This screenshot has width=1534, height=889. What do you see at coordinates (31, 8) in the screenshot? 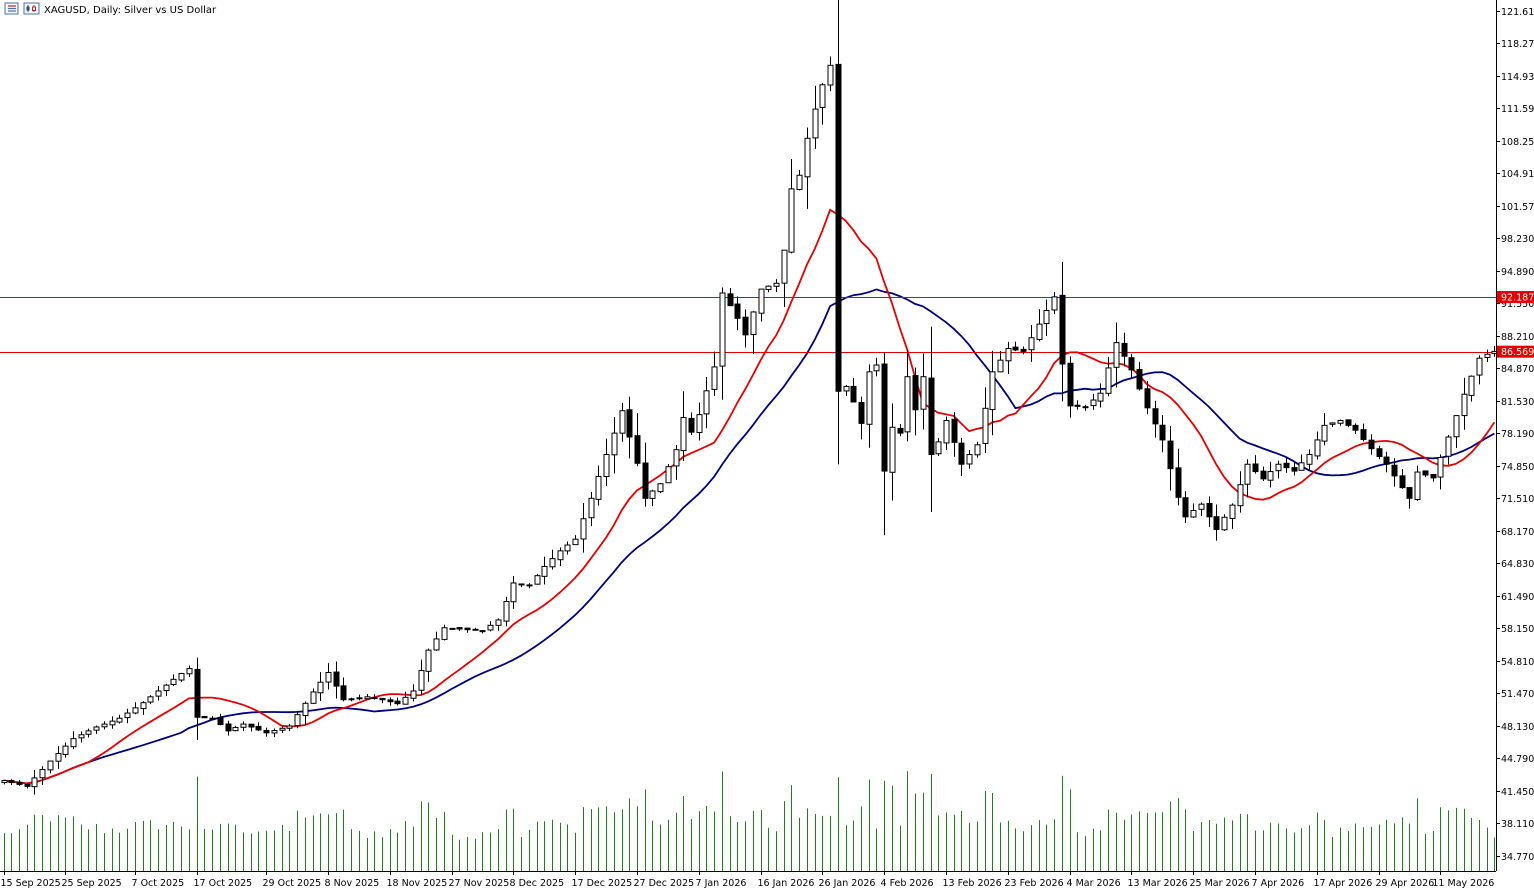
I see `chart-type-icon` at bounding box center [31, 8].